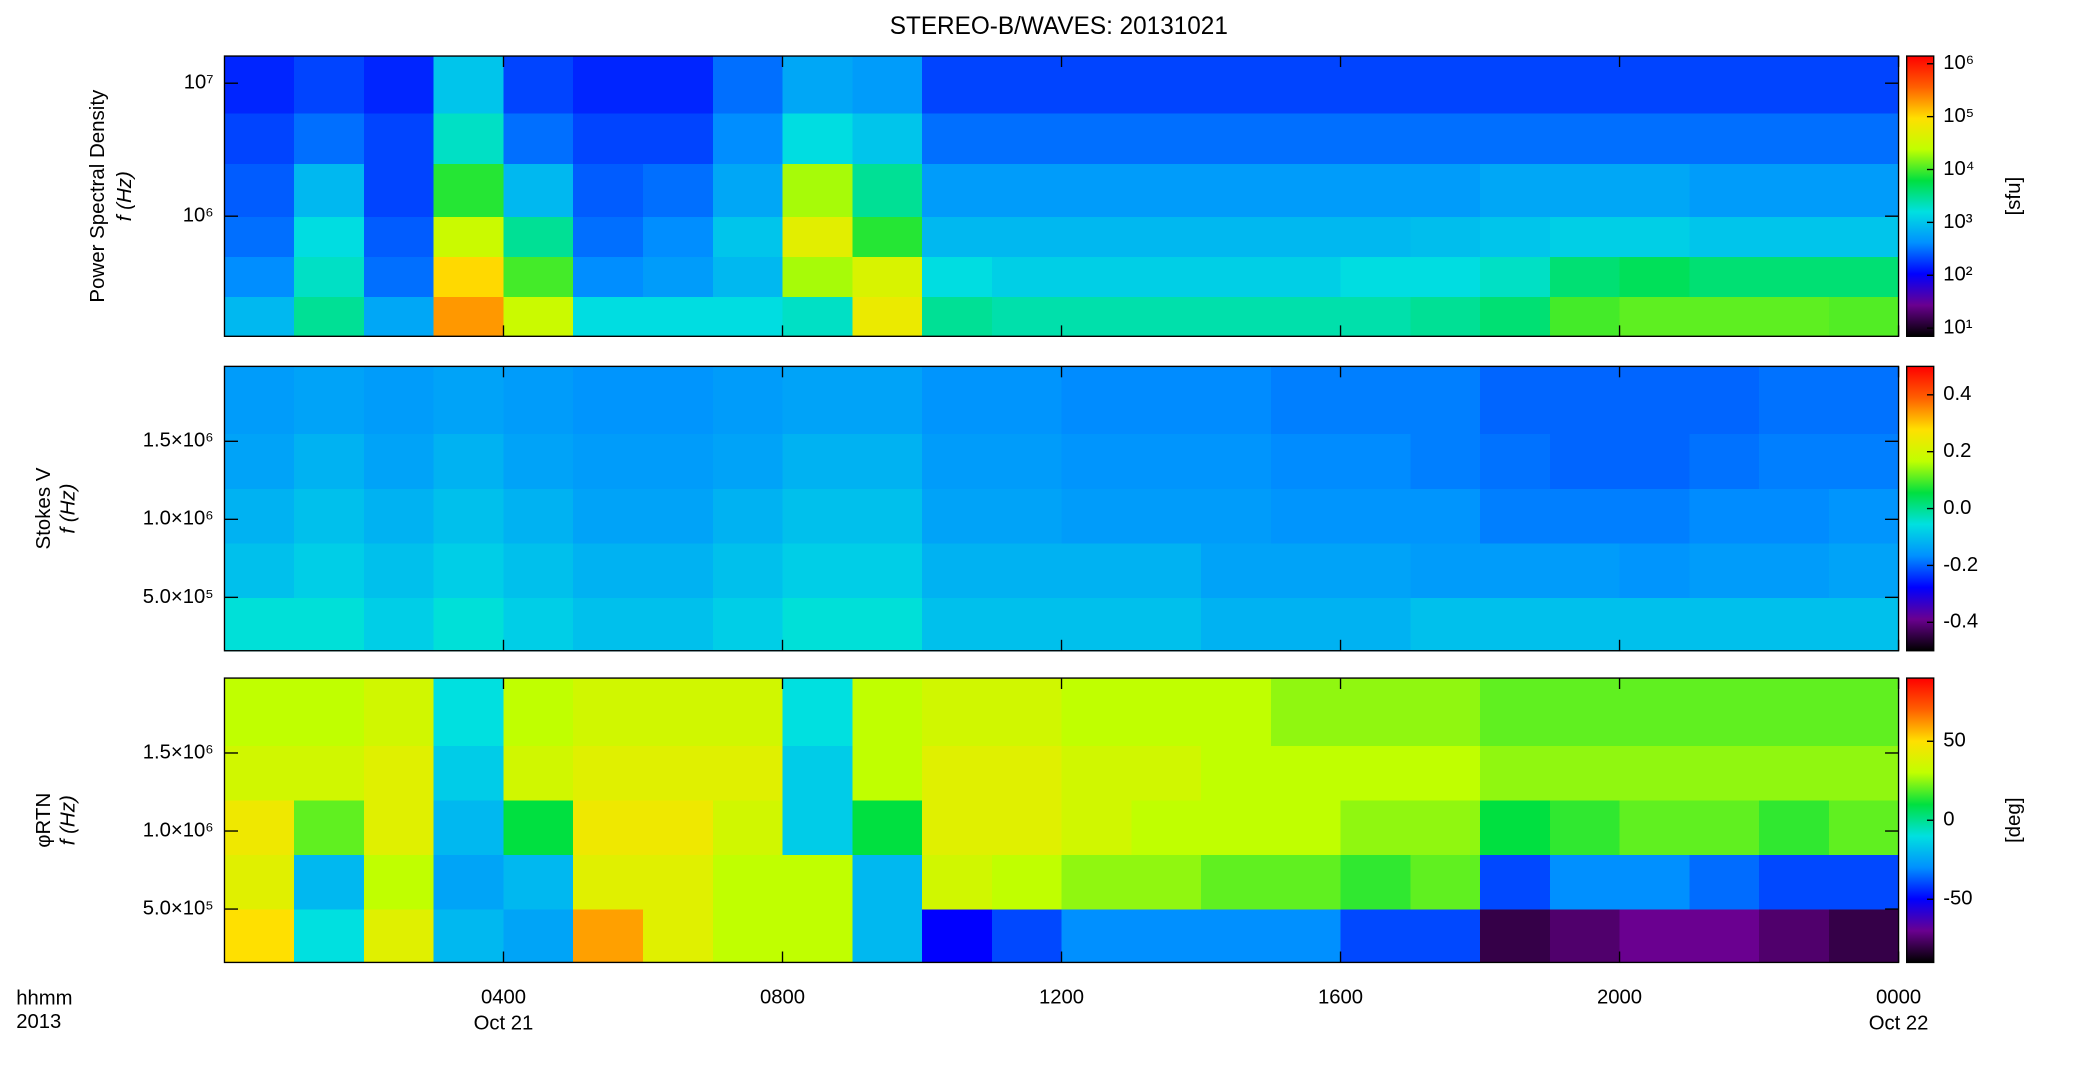 This screenshot has height=1080, width=2096. What do you see at coordinates (178, 441) in the screenshot?
I see `y-tick-label: 1.5×10⁶` at bounding box center [178, 441].